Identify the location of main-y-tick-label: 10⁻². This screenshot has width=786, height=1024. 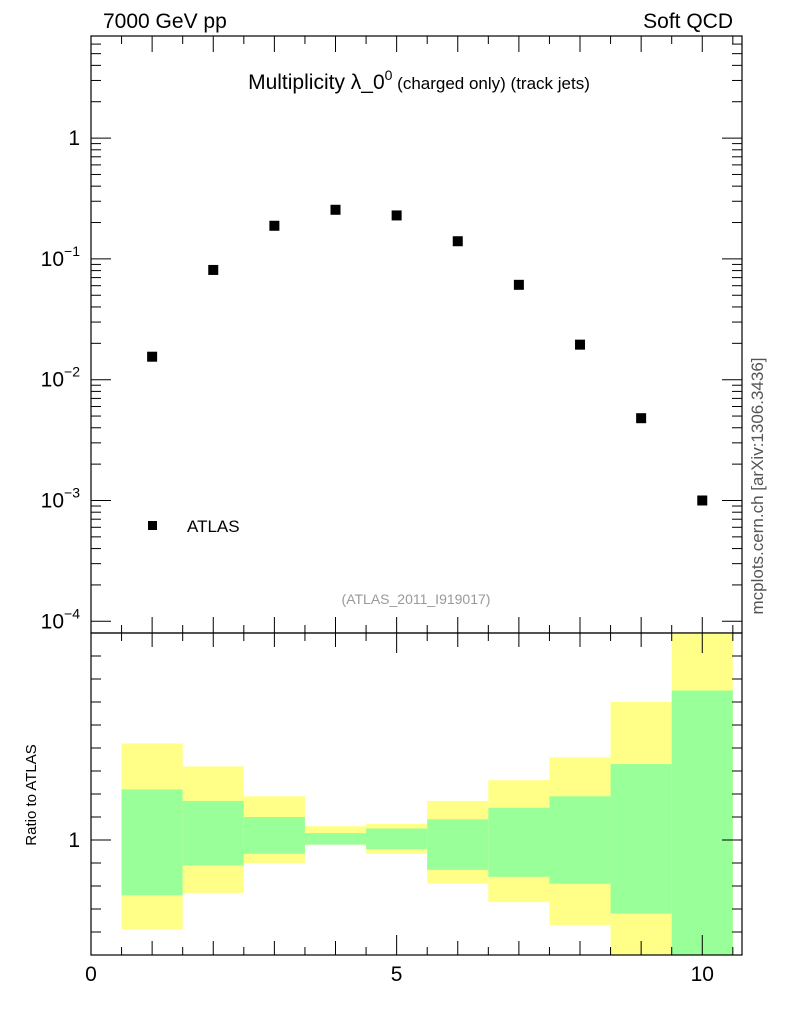
(61, 378).